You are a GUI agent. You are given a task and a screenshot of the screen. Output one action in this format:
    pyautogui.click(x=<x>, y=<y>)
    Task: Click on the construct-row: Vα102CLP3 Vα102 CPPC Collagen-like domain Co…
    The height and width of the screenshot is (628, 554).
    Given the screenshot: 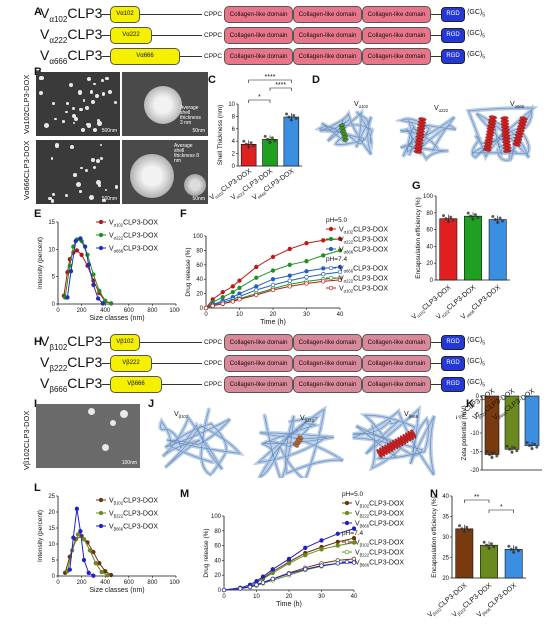 What is the action you would take?
    pyautogui.click(x=262, y=14)
    